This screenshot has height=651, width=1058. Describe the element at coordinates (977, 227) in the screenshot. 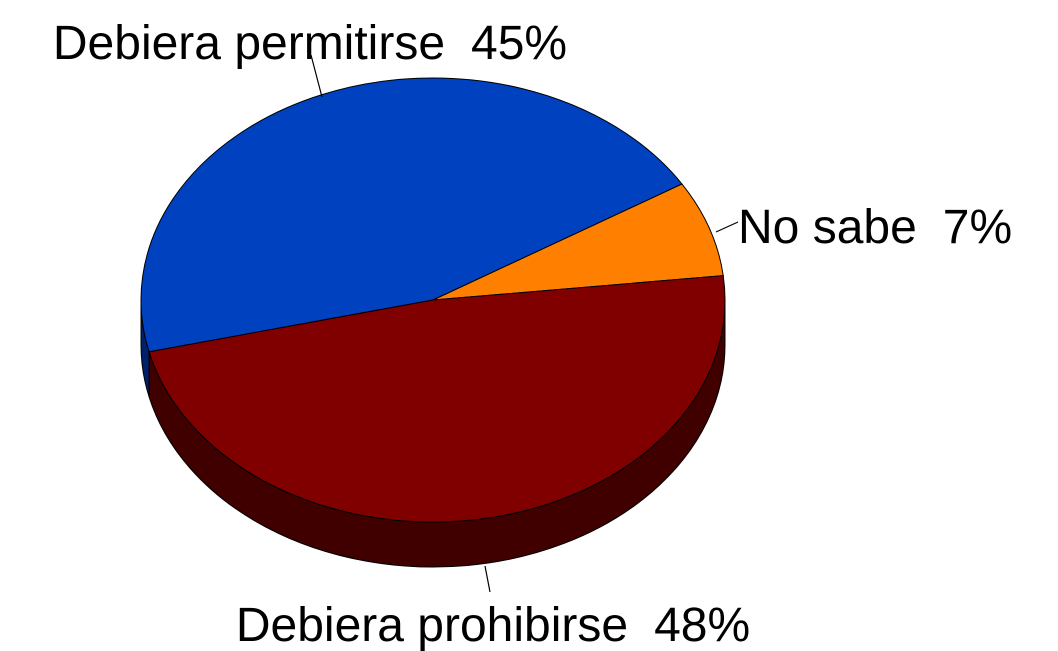

I see `value-label: 7%` at that location.